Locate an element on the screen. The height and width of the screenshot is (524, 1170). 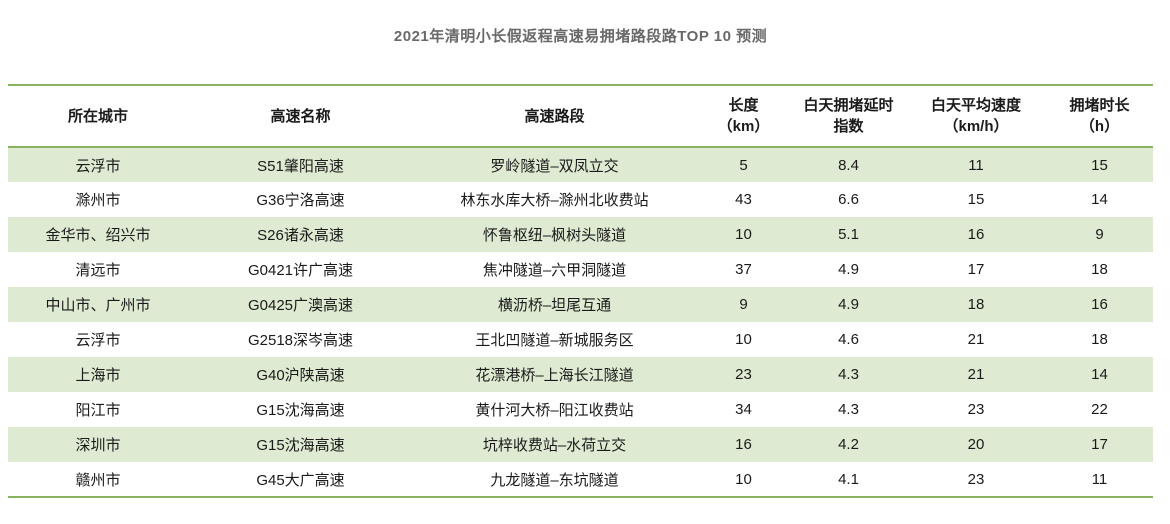
col-header-highway-name-line1: 高速名称 is located at coordinates (300, 116).